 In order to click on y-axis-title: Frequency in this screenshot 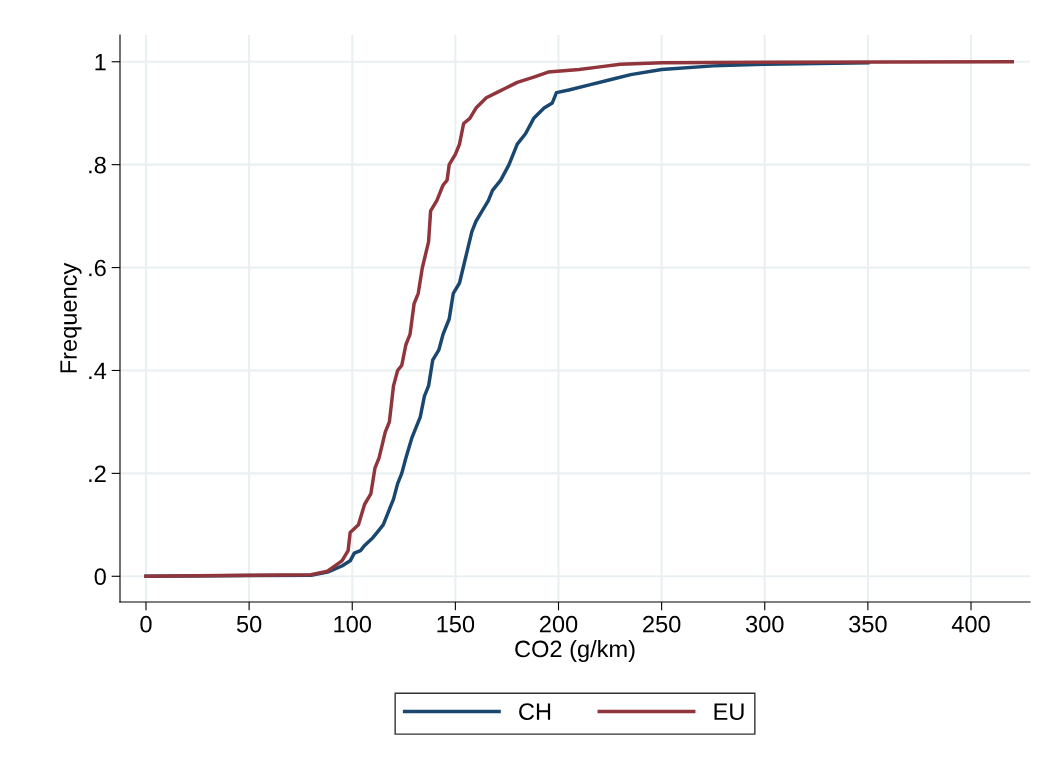, I will do `click(71, 317)`.